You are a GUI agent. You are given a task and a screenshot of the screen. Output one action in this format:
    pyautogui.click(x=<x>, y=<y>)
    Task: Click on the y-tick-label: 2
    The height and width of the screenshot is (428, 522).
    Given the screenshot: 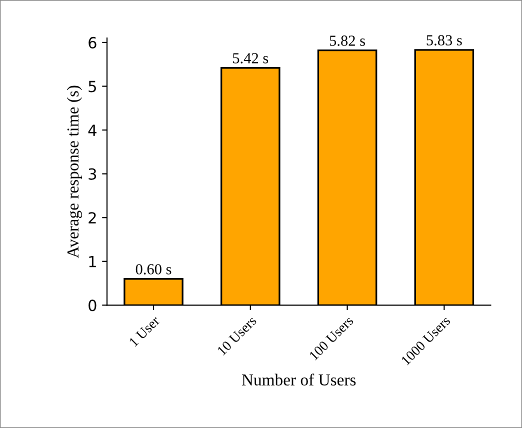 What is the action you would take?
    pyautogui.click(x=92, y=218)
    